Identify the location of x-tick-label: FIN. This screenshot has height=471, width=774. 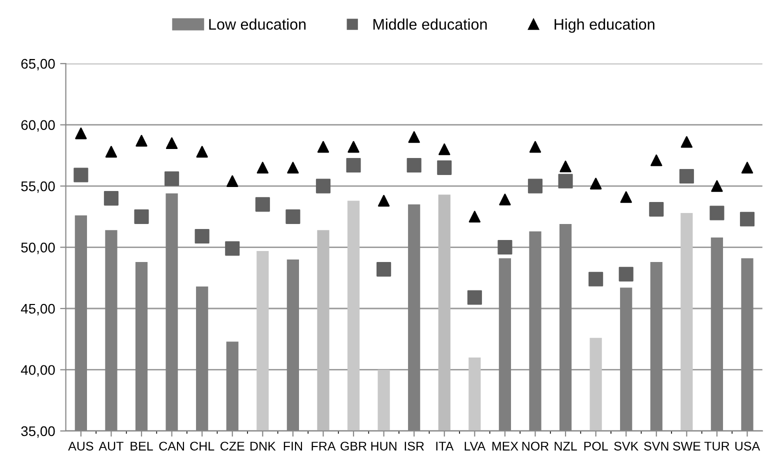
(293, 446).